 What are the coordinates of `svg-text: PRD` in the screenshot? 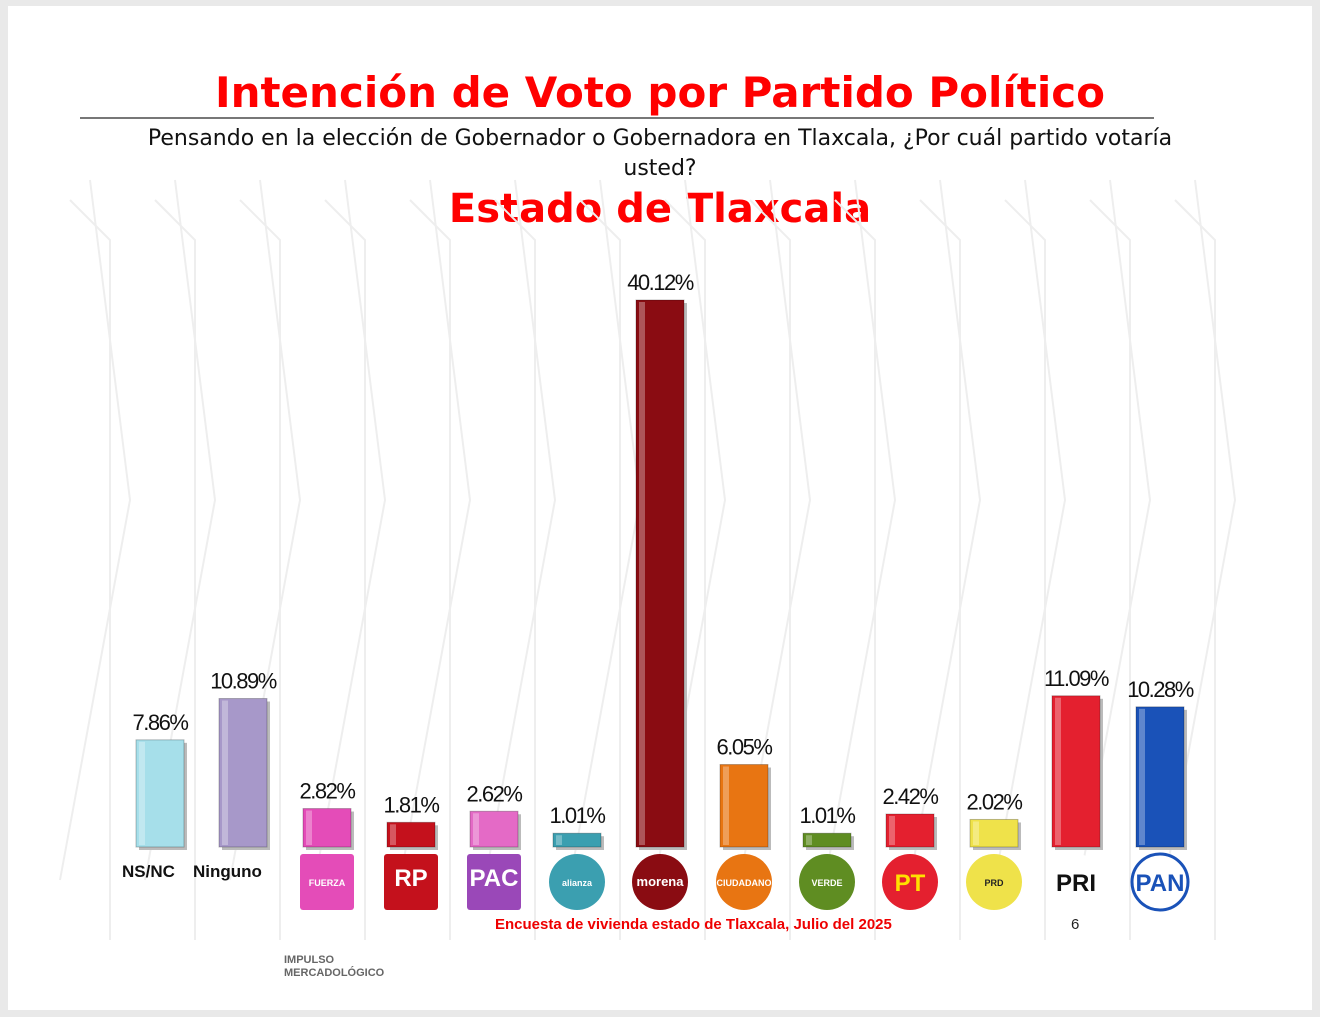 It's located at (994, 883).